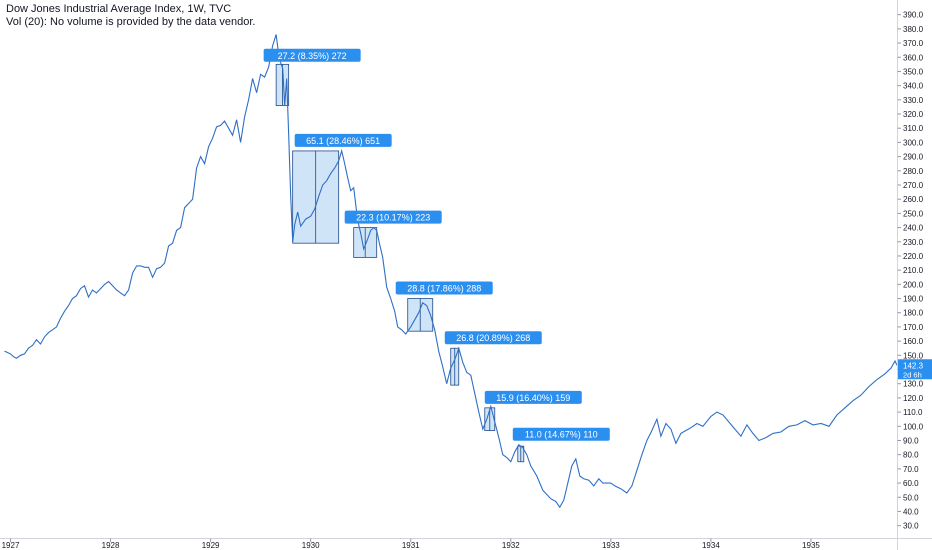  Describe the element at coordinates (913, 100) in the screenshot. I see `price-tick-label: 330.0` at that location.